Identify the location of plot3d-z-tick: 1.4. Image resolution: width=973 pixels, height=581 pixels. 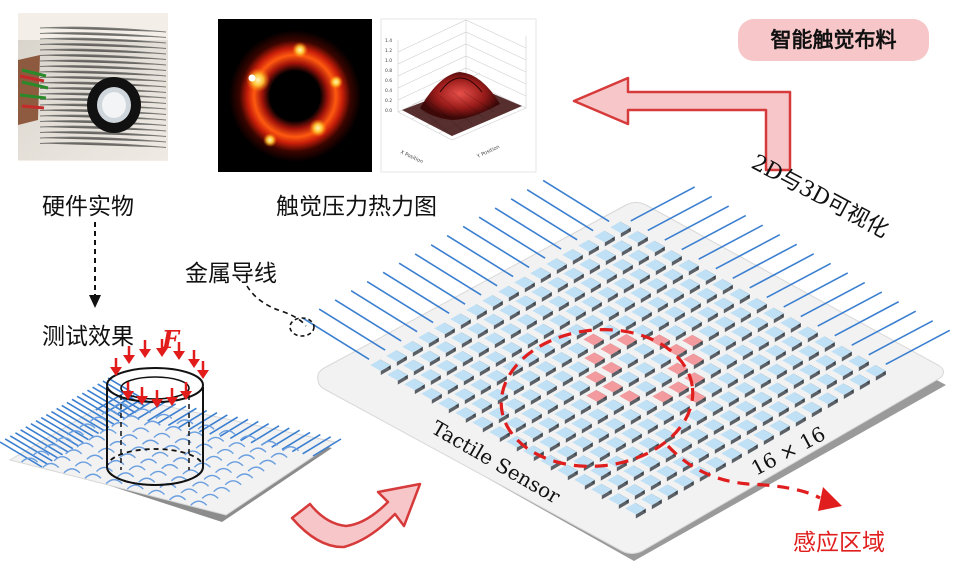
(388, 41).